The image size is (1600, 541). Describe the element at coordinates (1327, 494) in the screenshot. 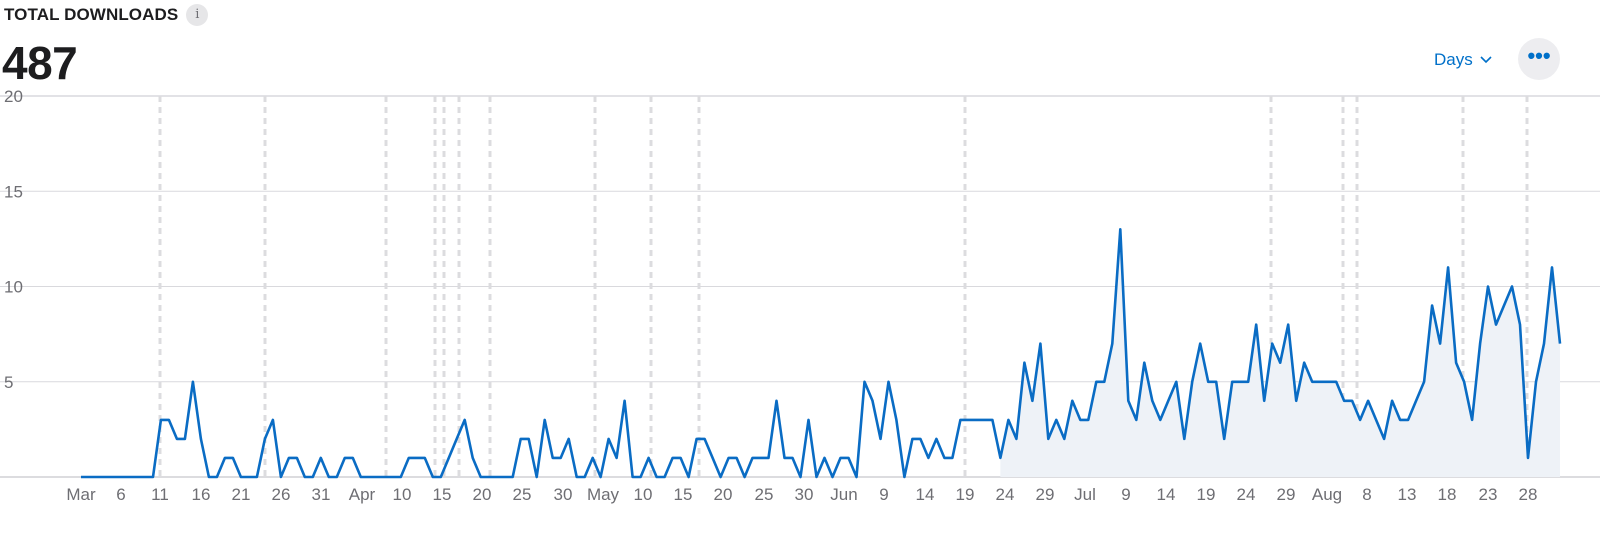

I see `x-tick-label: Aug` at that location.